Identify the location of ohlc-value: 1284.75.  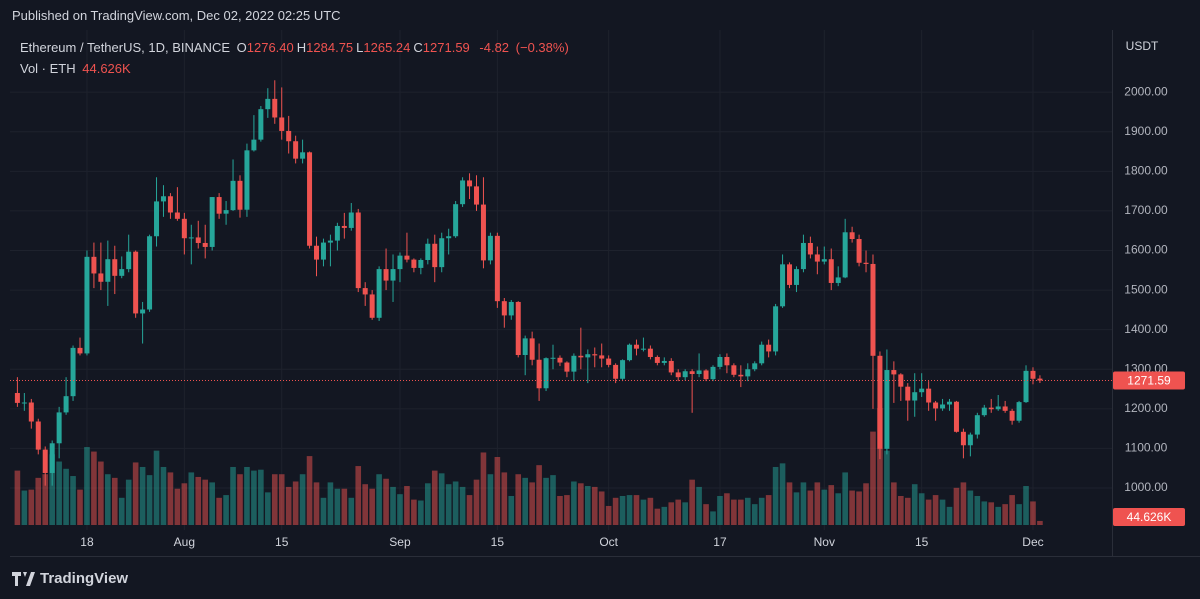
(330, 47).